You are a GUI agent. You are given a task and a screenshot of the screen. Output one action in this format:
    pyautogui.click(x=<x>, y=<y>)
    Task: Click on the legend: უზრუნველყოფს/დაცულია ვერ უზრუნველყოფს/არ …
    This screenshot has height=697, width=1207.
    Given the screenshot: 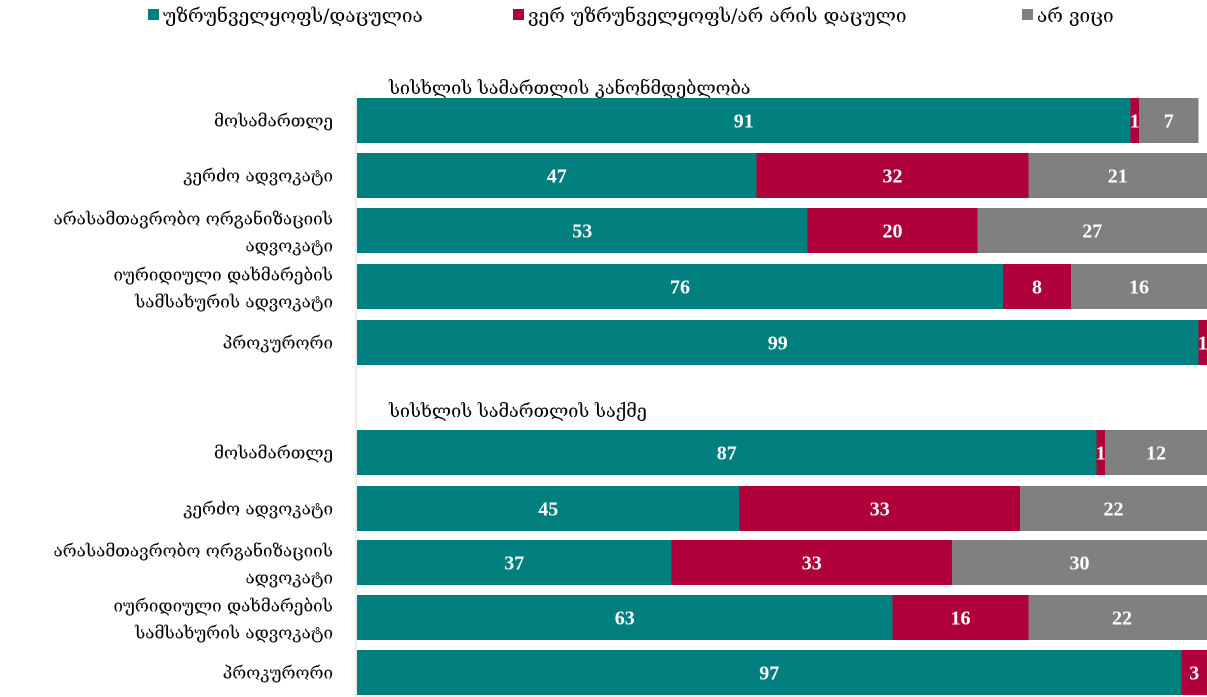 What is the action you would take?
    pyautogui.click(x=631, y=16)
    